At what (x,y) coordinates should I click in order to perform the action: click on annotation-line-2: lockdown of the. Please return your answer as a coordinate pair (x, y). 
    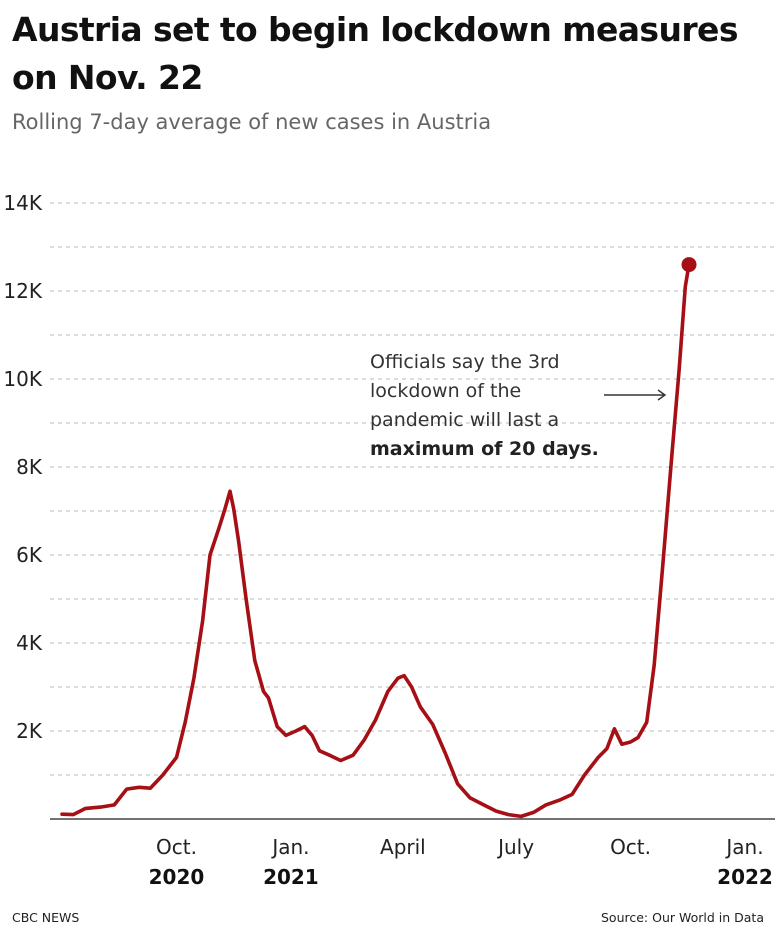
    Looking at the image, I should click on (445, 391).